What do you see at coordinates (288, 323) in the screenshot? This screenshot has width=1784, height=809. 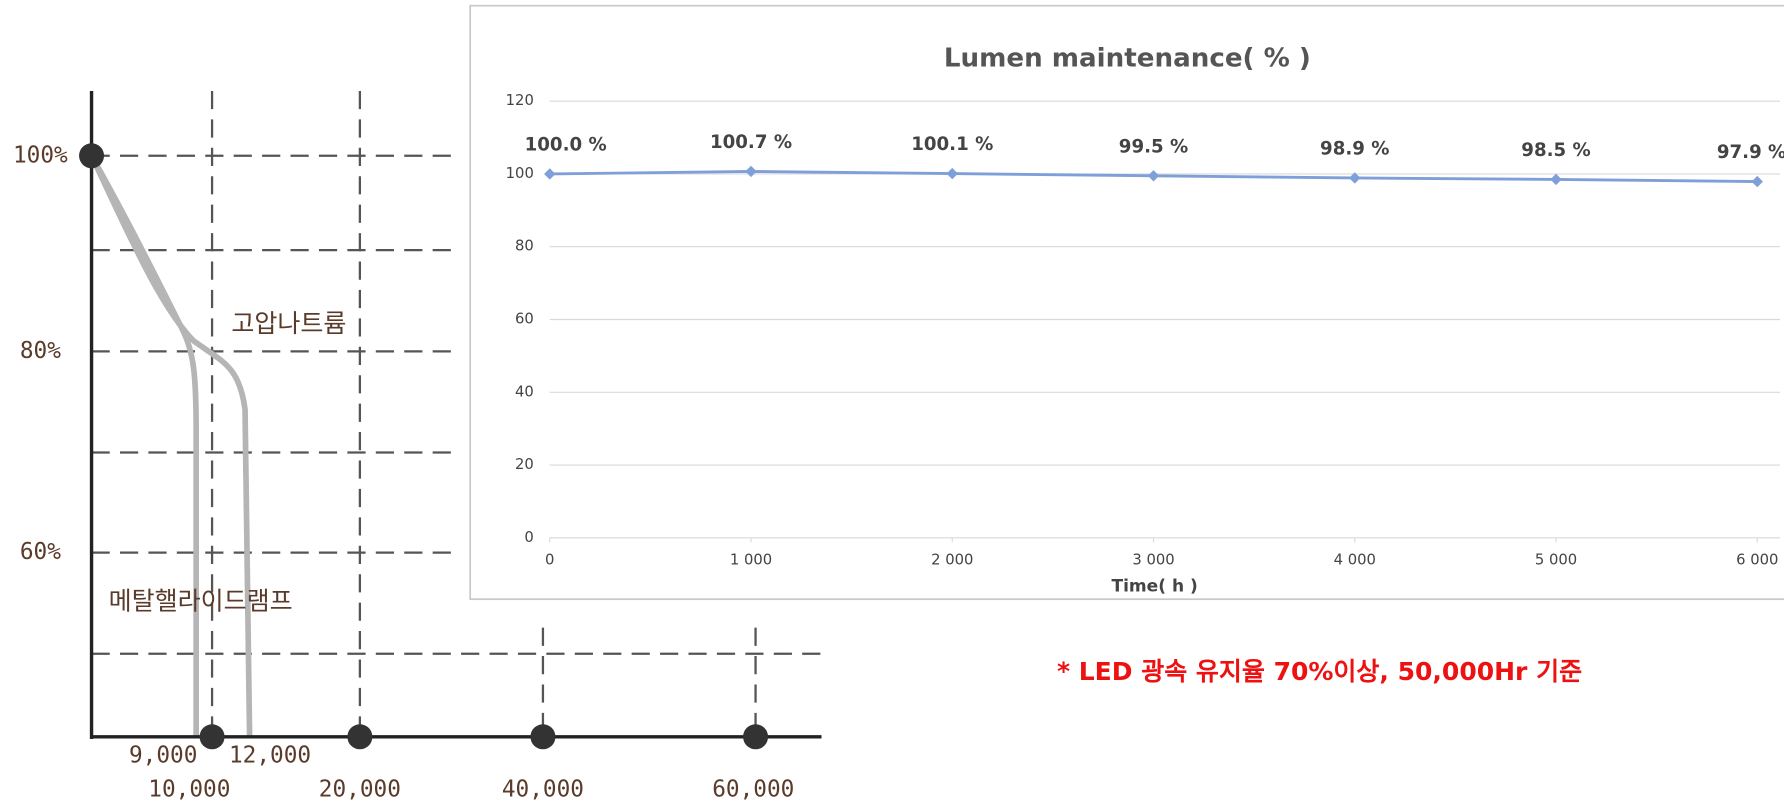 I see `lamp-label: 고압나트륨` at bounding box center [288, 323].